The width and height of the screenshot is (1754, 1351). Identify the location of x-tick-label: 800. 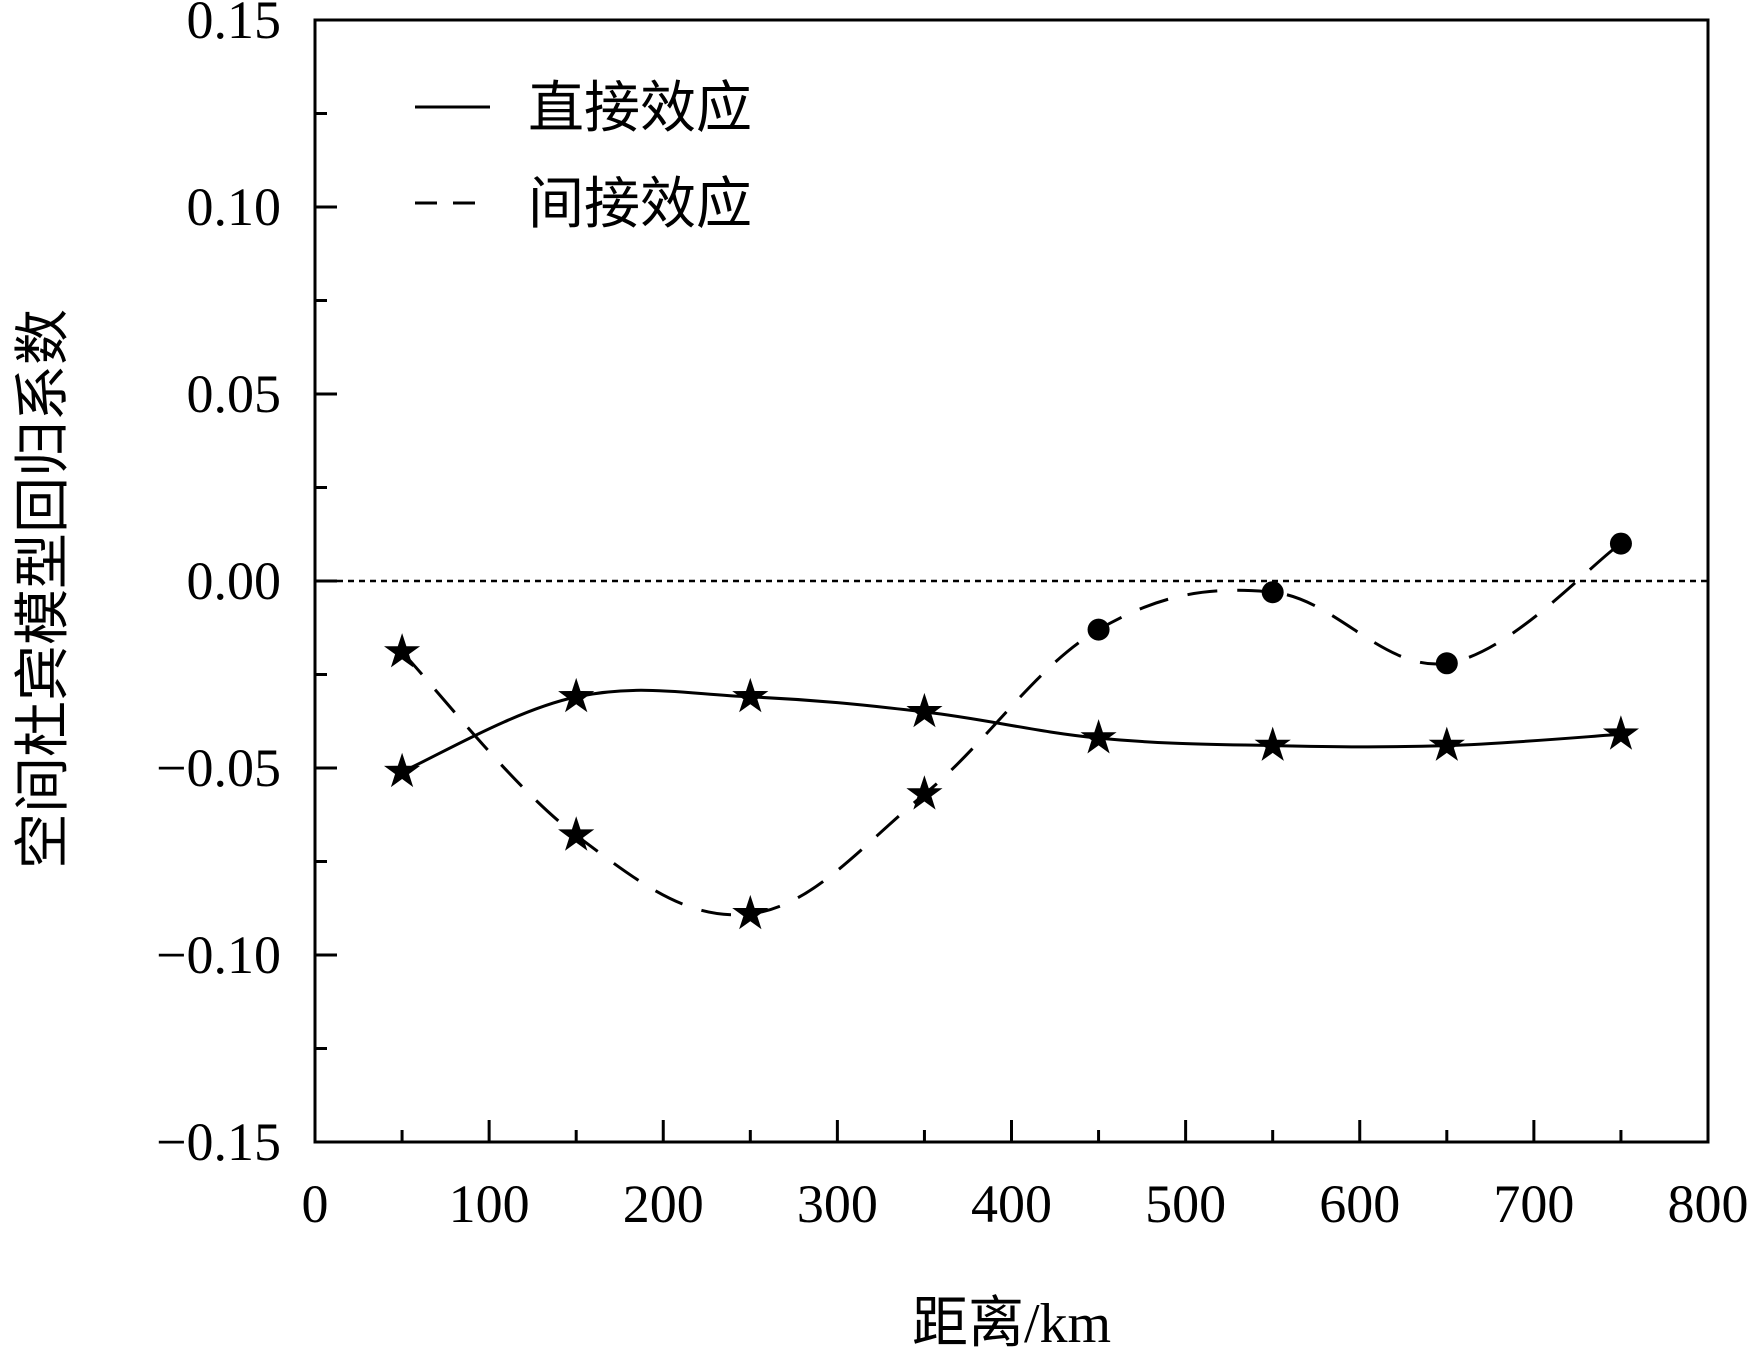
(1708, 1204).